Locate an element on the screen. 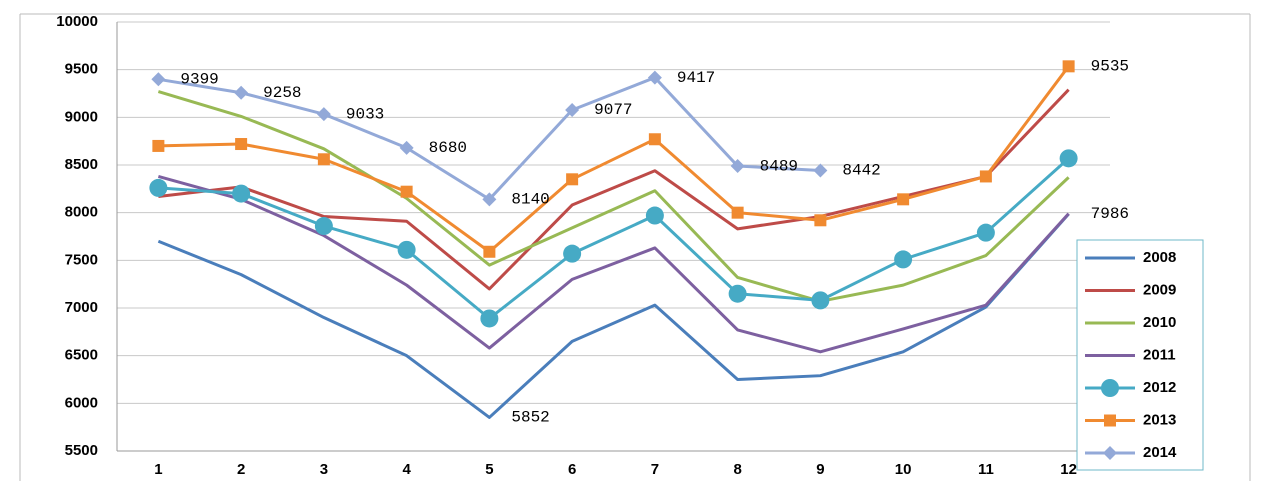  data-label: 9077 is located at coordinates (613, 110).